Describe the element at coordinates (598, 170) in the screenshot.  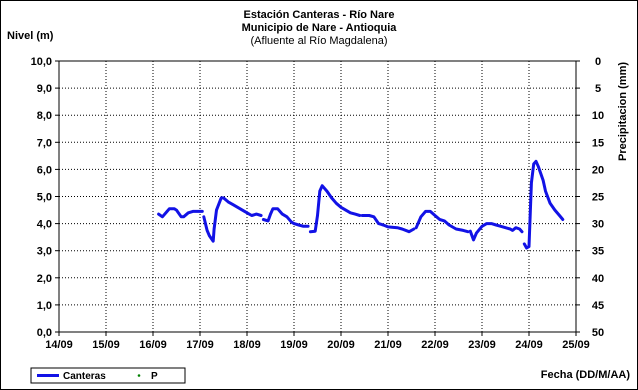
I see `y2-tick-label: 20` at that location.